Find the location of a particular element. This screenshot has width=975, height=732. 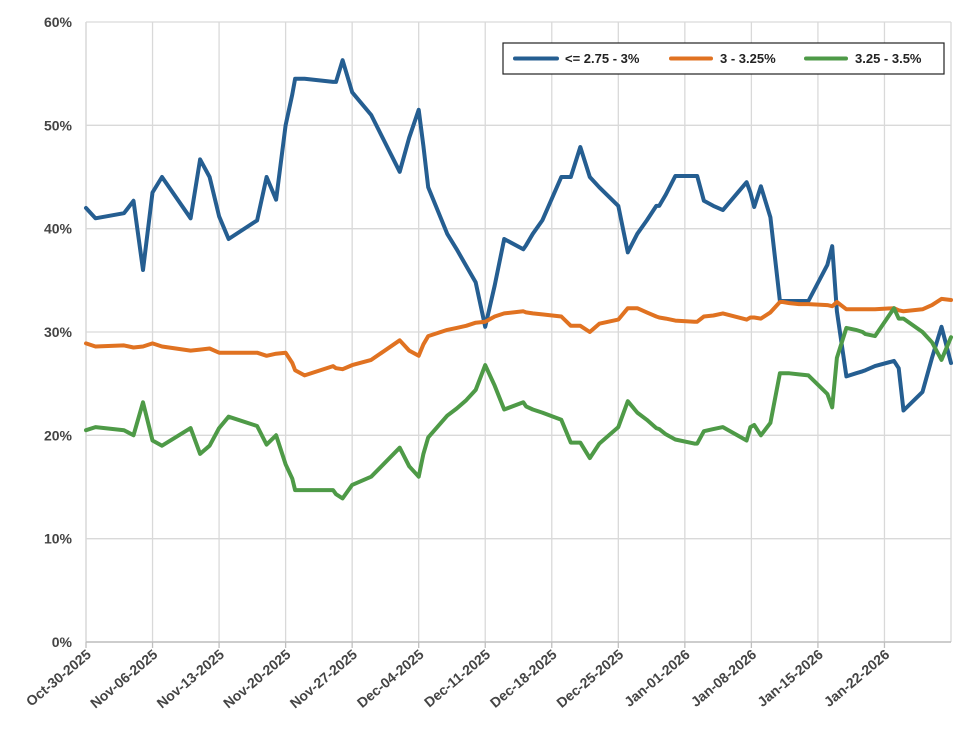

y-tick-label: 20% is located at coordinates (58, 435).